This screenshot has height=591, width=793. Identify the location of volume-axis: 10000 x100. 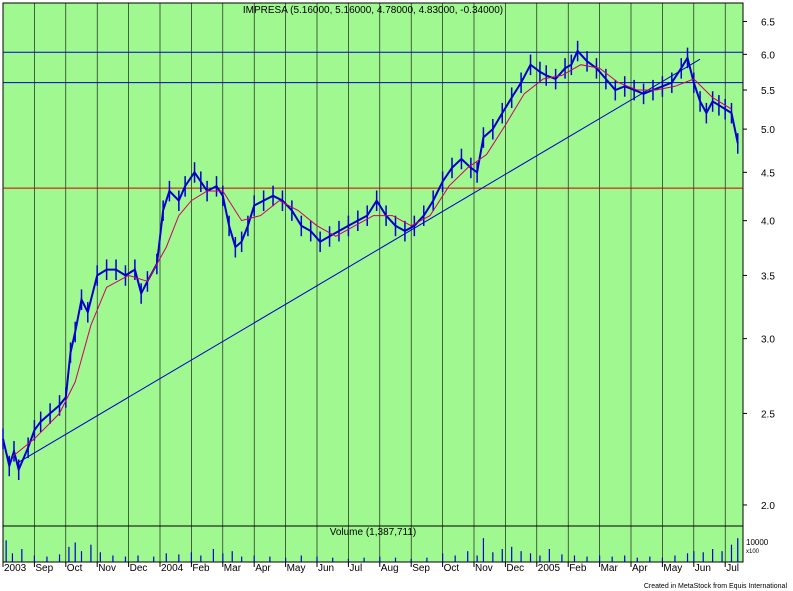
(757, 546).